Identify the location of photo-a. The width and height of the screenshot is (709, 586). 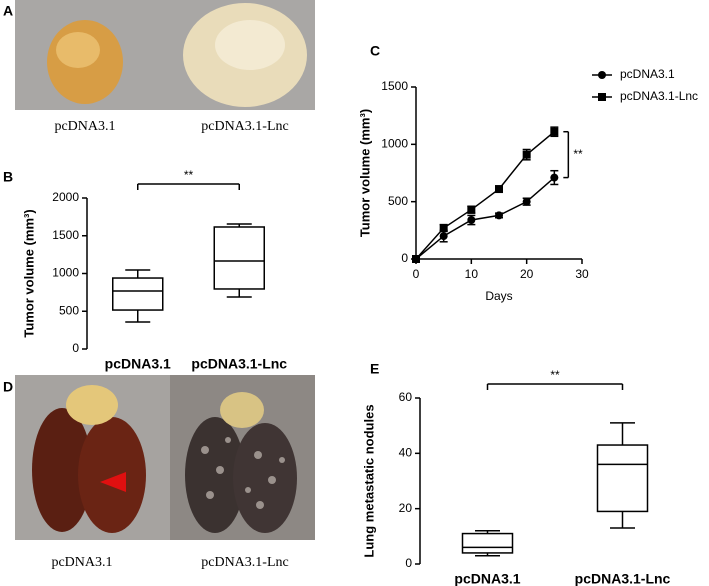
(165, 55).